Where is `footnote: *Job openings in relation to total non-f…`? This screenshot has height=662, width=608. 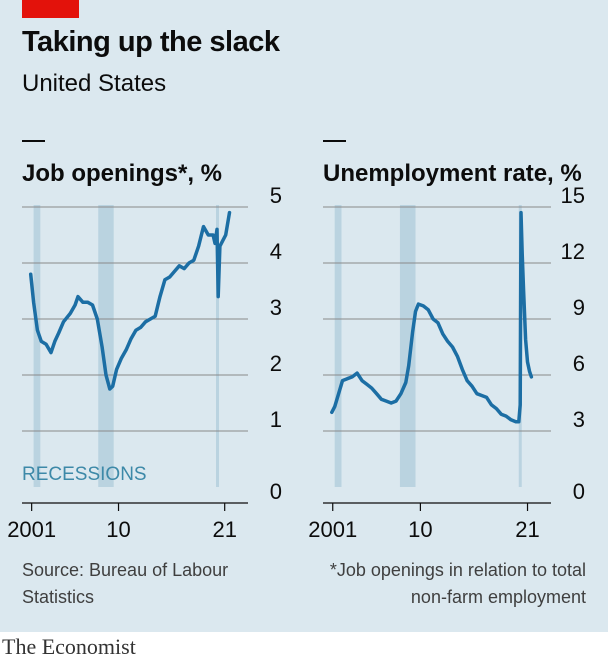
footnote: *Job openings in relation to total non-f… is located at coordinates (457, 583).